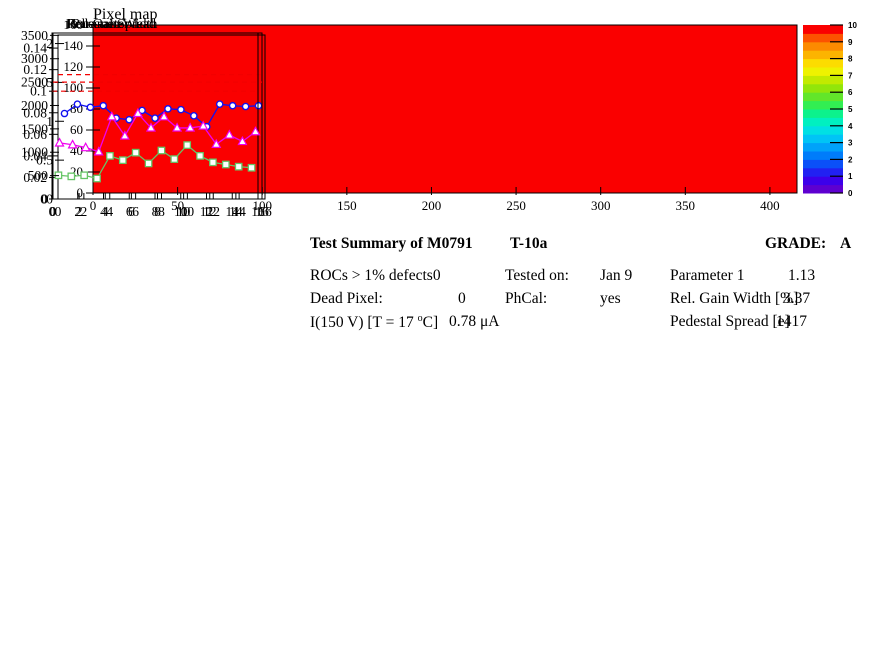 Image resolution: width=896 pixels, height=672 pixels. What do you see at coordinates (707, 275) in the screenshot?
I see `field-parameter1-label: Parameter 1` at bounding box center [707, 275].